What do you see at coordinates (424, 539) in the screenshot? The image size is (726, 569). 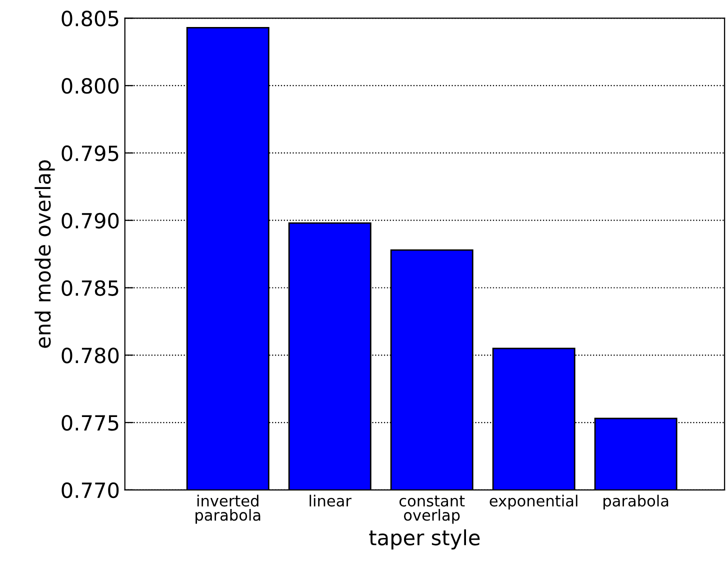 I see `x-axis-title: taper style` at bounding box center [424, 539].